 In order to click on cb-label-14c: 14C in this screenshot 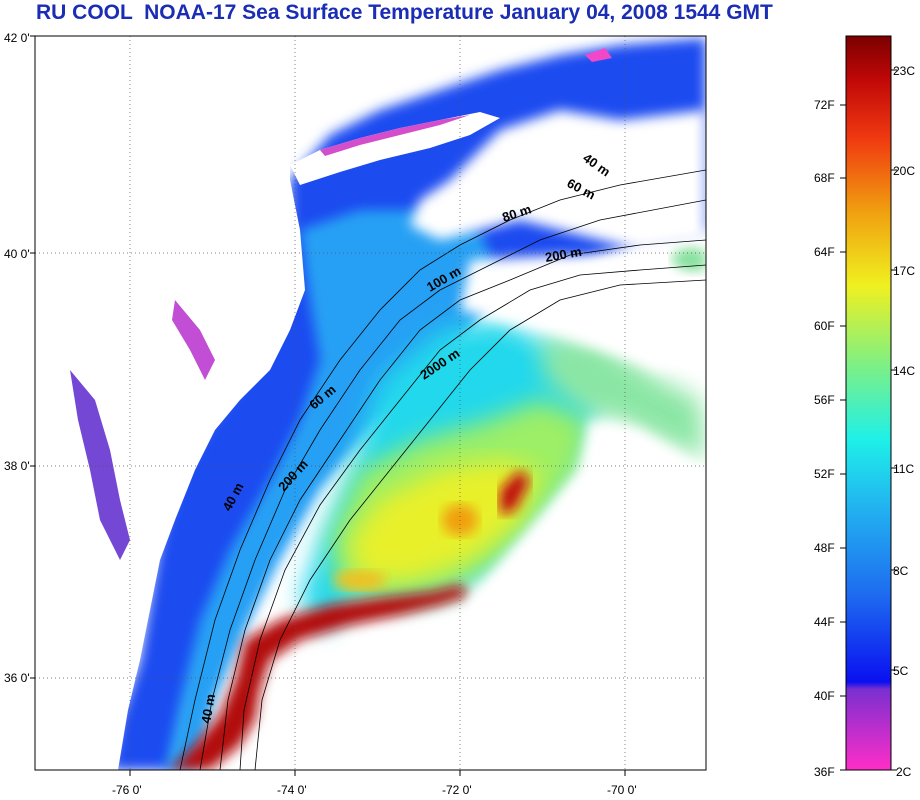, I will do `click(904, 371)`.